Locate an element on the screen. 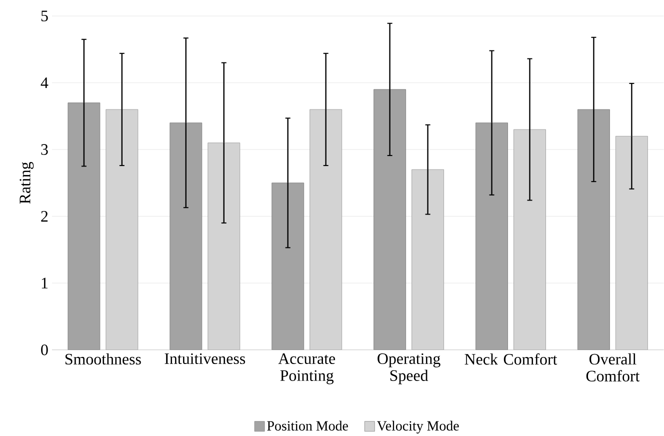 The width and height of the screenshot is (664, 436). y-tick-label: 2 is located at coordinates (44, 216).